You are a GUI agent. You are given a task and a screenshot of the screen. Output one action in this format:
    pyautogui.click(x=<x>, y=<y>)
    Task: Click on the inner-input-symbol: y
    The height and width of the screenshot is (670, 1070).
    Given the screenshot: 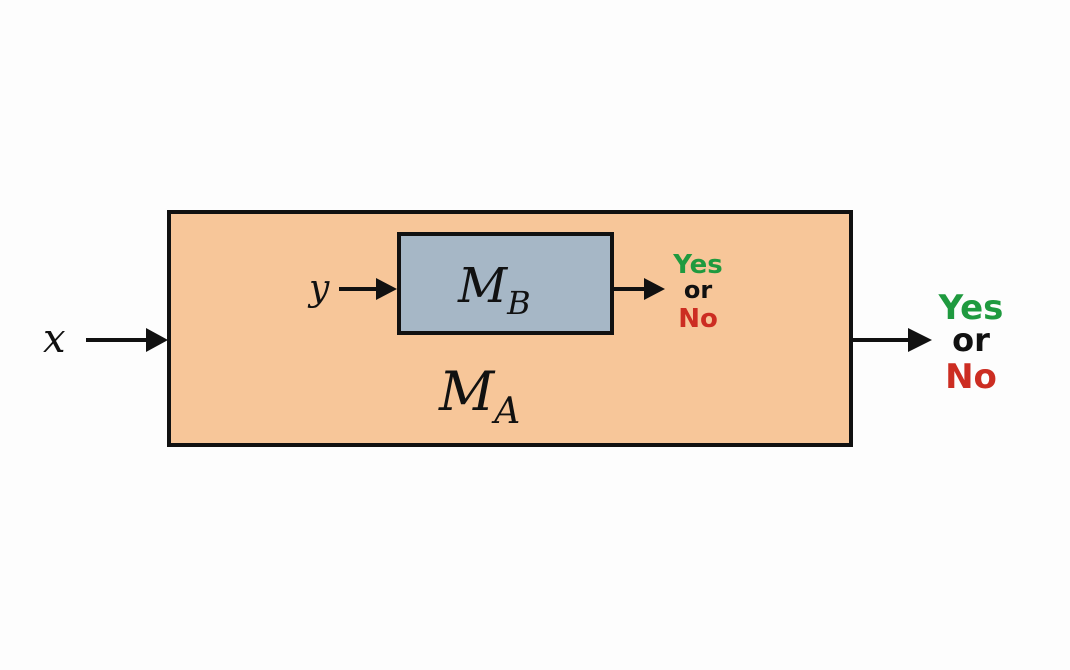 What is the action you would take?
    pyautogui.click(x=318, y=288)
    